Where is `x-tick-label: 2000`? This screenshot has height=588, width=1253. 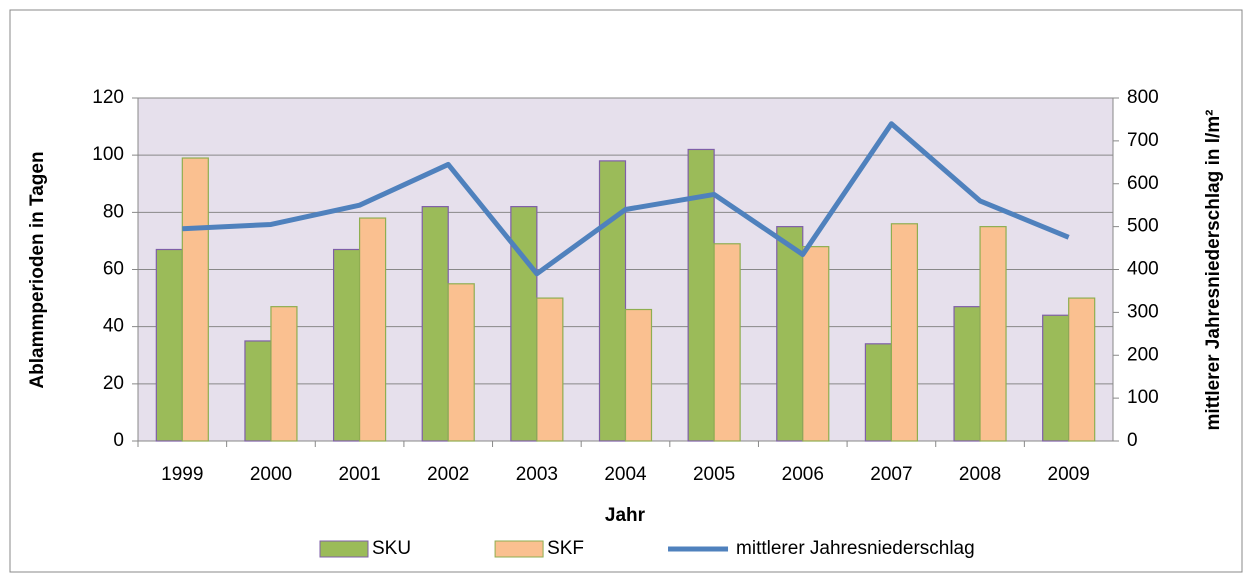 x-tick-label: 2000 is located at coordinates (271, 474).